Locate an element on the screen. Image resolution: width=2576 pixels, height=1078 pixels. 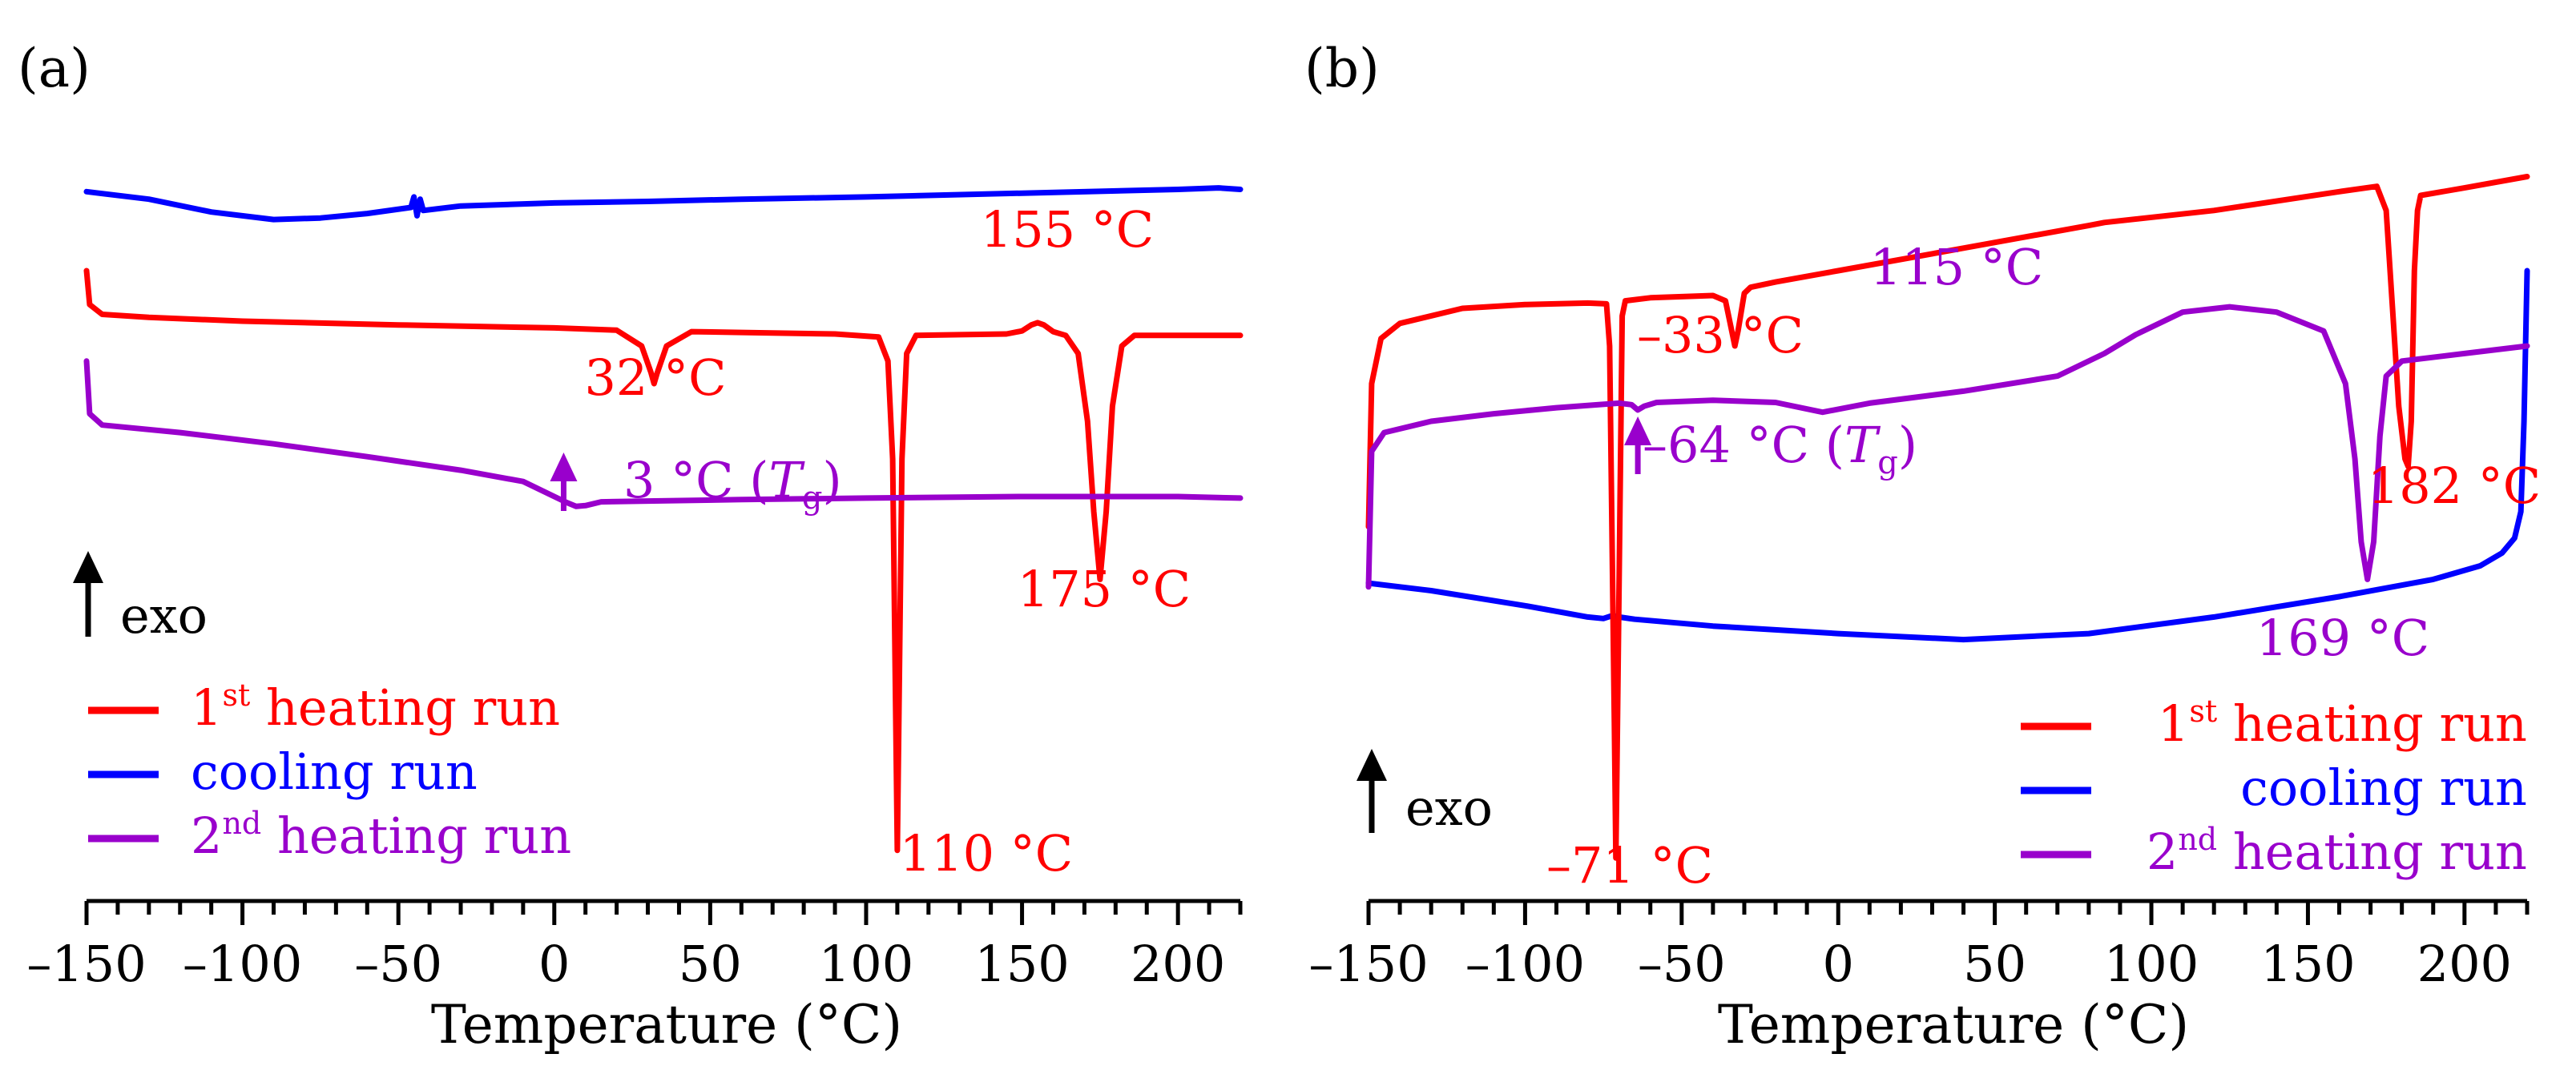
annotation-text: 169 °C is located at coordinates (2343, 638).